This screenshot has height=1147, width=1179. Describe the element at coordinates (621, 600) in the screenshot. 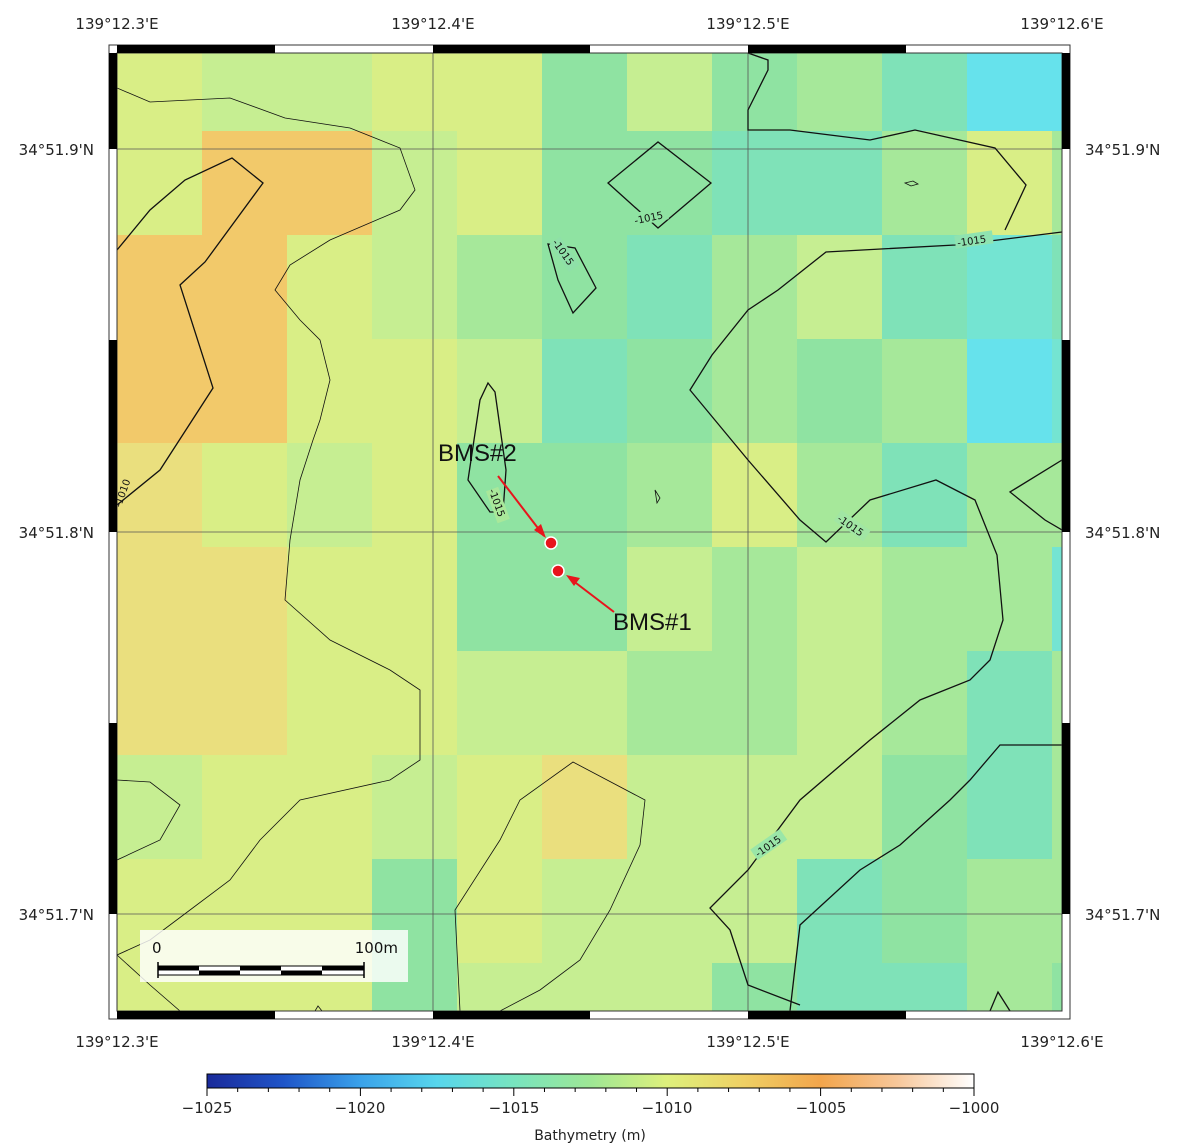

I see `site-bms1: BMS#1` at that location.